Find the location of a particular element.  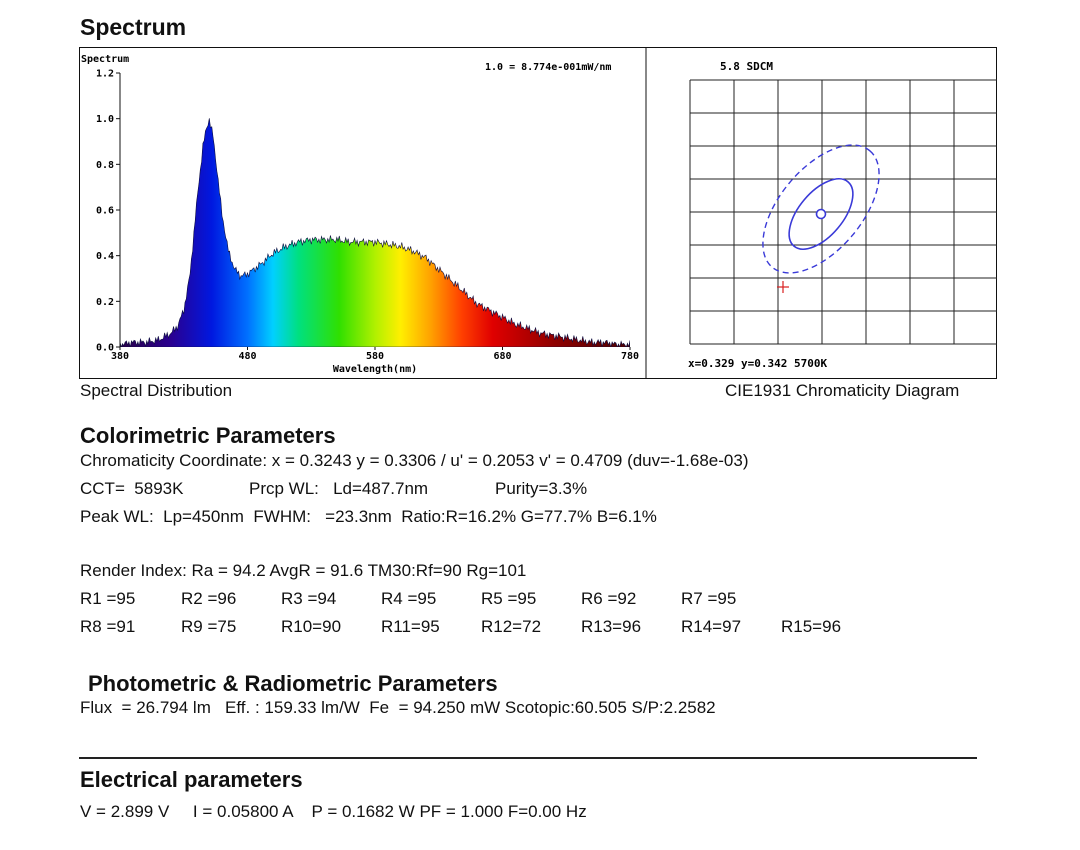

cie-ellipses is located at coordinates (821, 209).